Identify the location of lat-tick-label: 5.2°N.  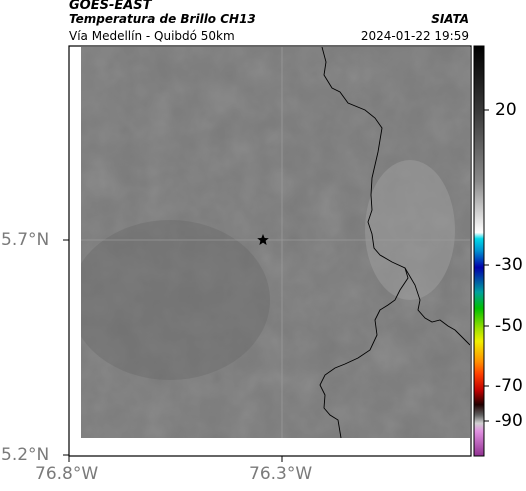
(25, 455).